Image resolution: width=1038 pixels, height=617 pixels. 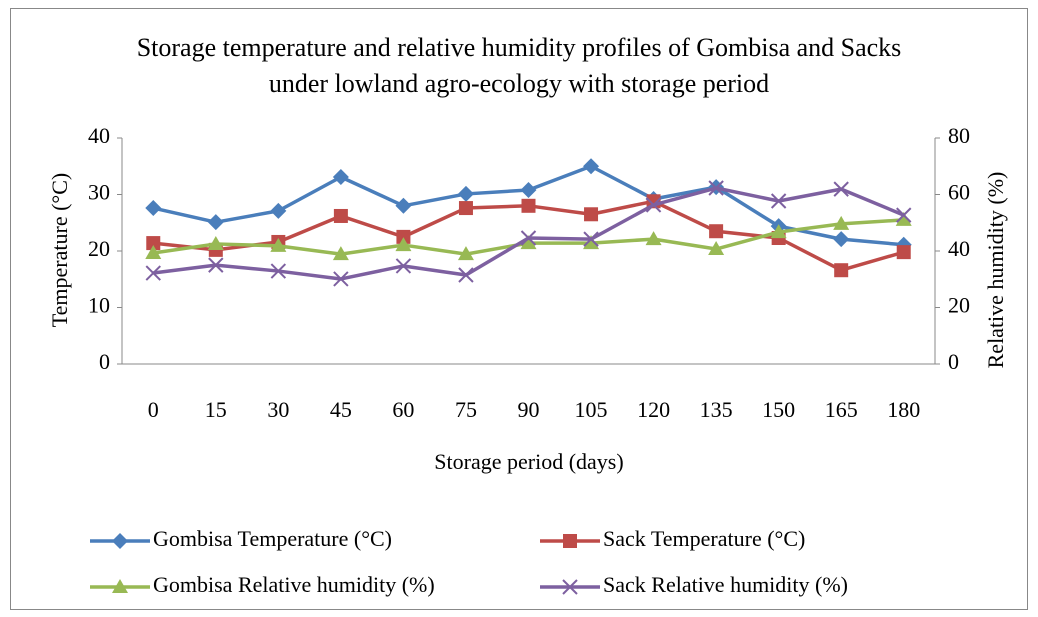 I want to click on x-tick-label: 15, so click(x=216, y=409).